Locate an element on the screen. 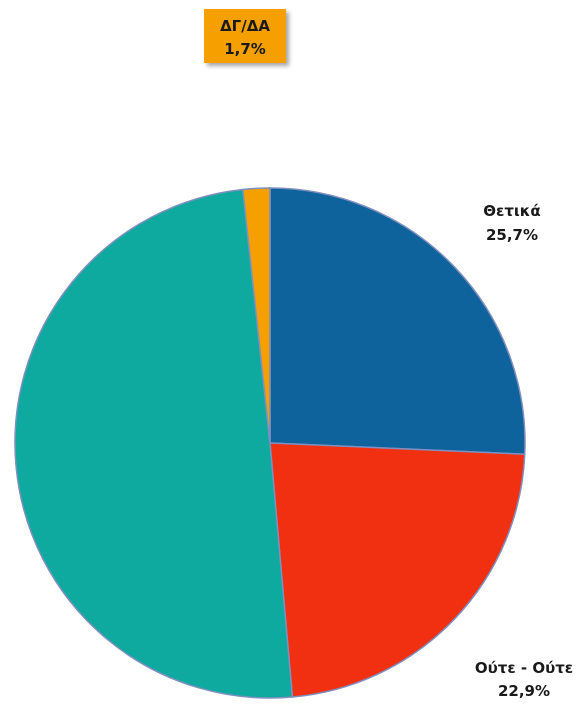  slice-label-box-dkna: ΔΓ/ΔΑ 1,7% is located at coordinates (245, 36).